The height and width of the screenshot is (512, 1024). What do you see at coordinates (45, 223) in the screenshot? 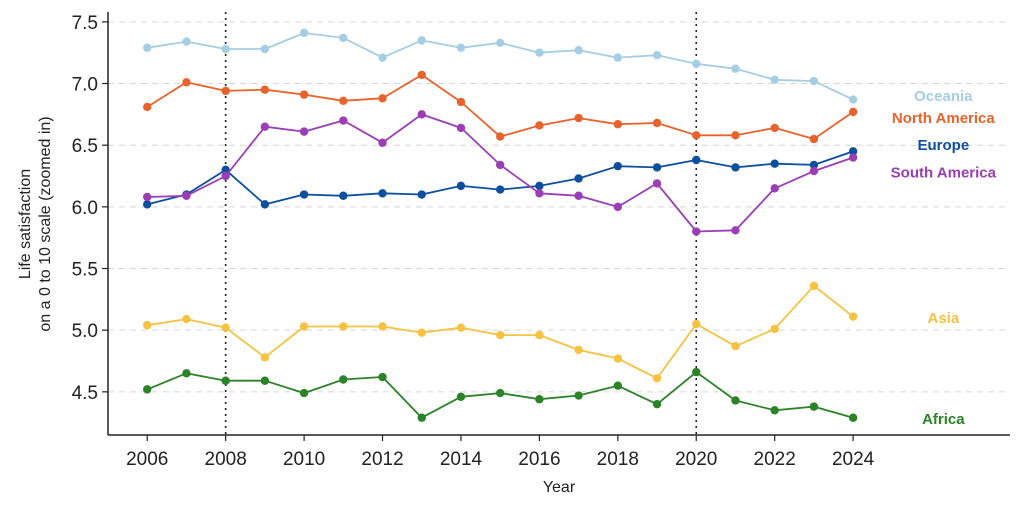
I see `y-axis-title-line2: on a 0 to 10 scale (zoomed in)` at bounding box center [45, 223].